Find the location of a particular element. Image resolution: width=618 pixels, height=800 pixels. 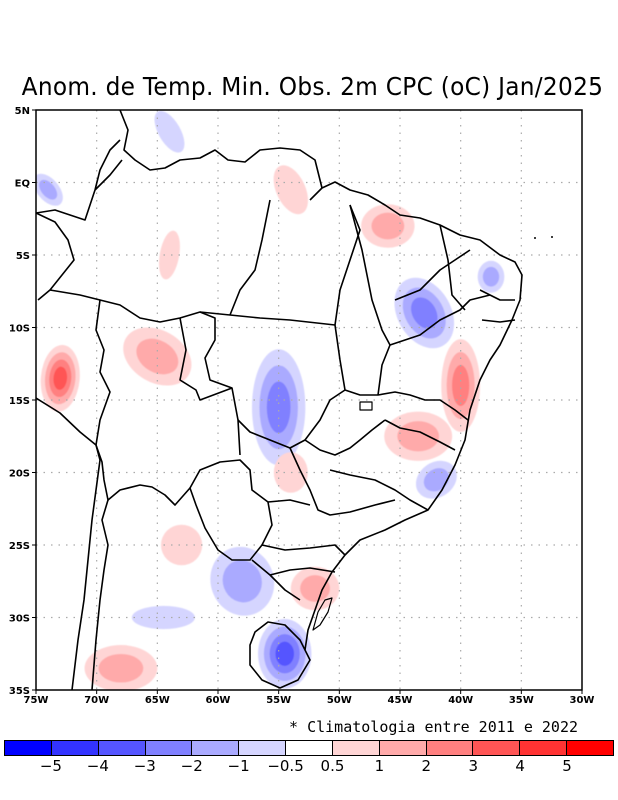

x-tick-label: 55W is located at coordinates (278, 700).